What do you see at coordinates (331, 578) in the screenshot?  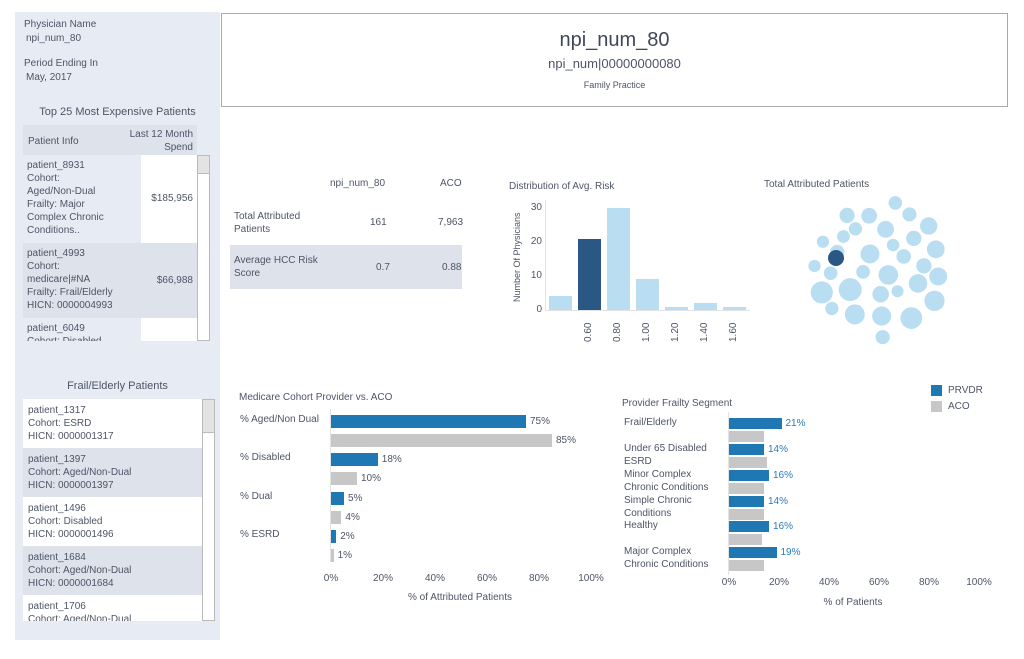 I see `x-tick-label: 0%` at bounding box center [331, 578].